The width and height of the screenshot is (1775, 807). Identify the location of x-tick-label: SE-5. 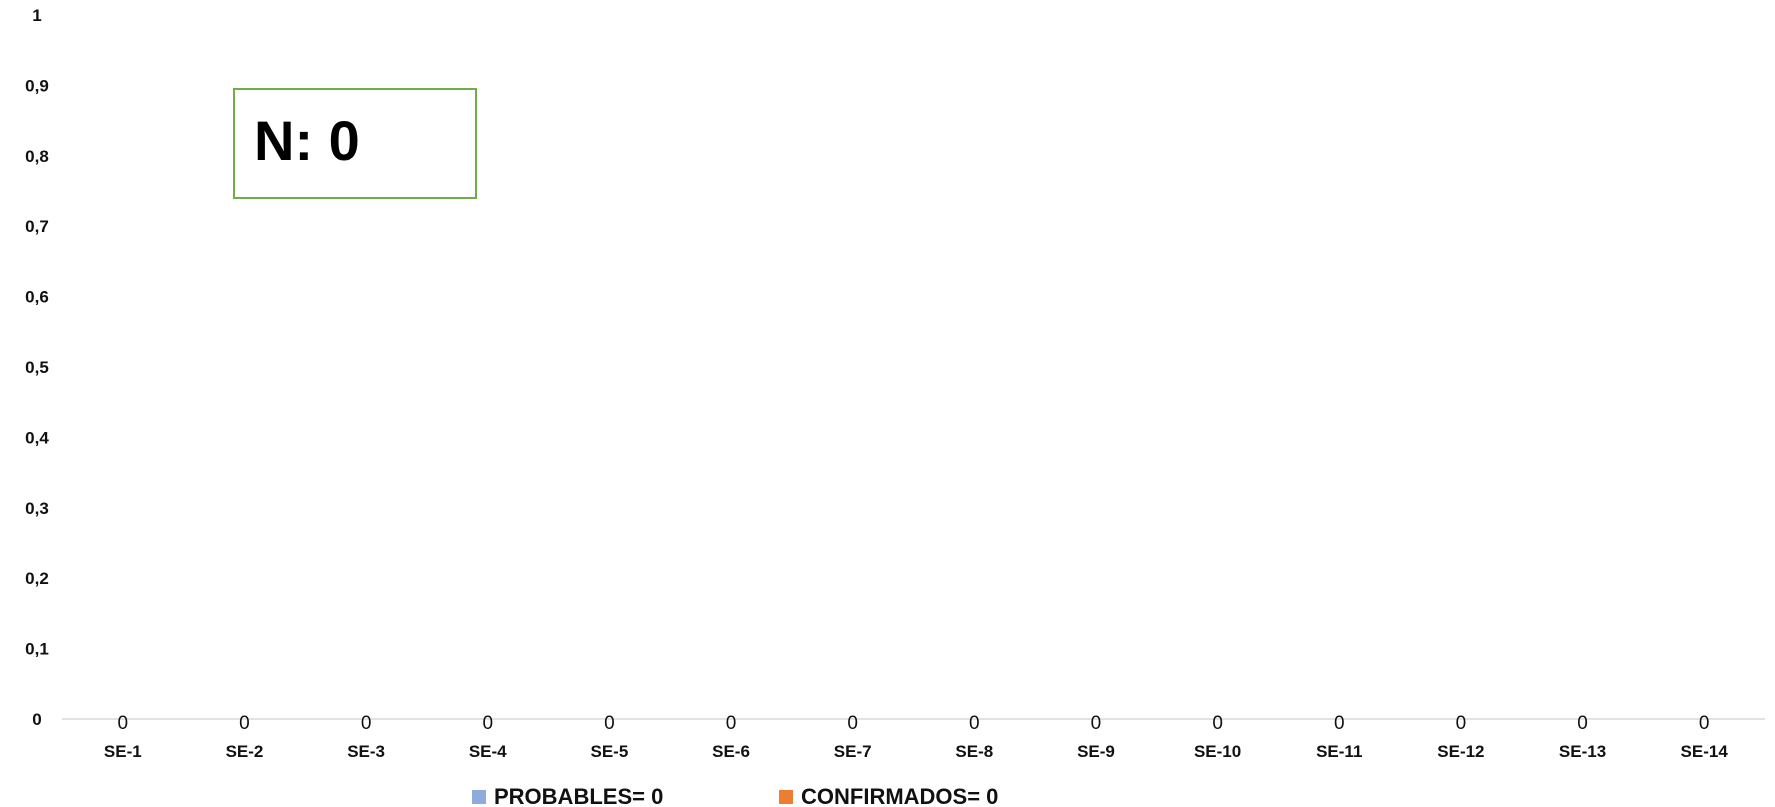
(609, 751).